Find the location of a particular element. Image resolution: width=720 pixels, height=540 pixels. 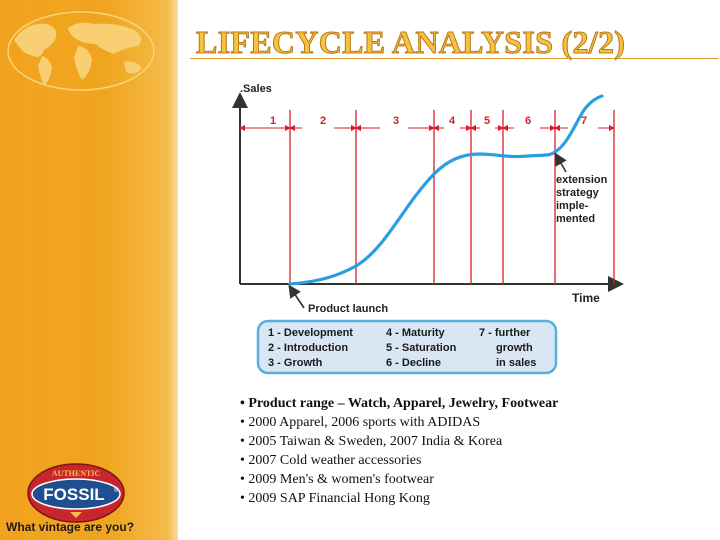

logo-brand: FOSSIL is located at coordinates (73, 494).